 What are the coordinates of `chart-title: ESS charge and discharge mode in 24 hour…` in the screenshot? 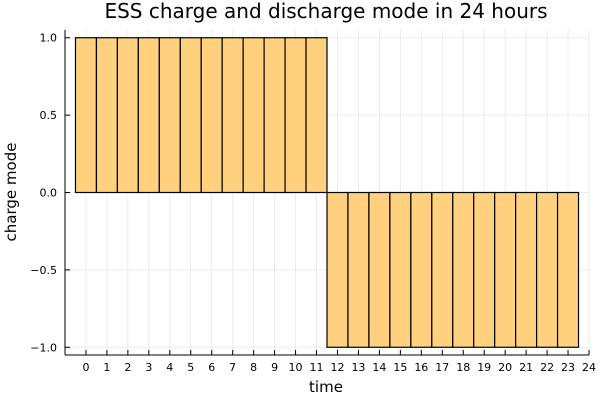 It's located at (325, 11).